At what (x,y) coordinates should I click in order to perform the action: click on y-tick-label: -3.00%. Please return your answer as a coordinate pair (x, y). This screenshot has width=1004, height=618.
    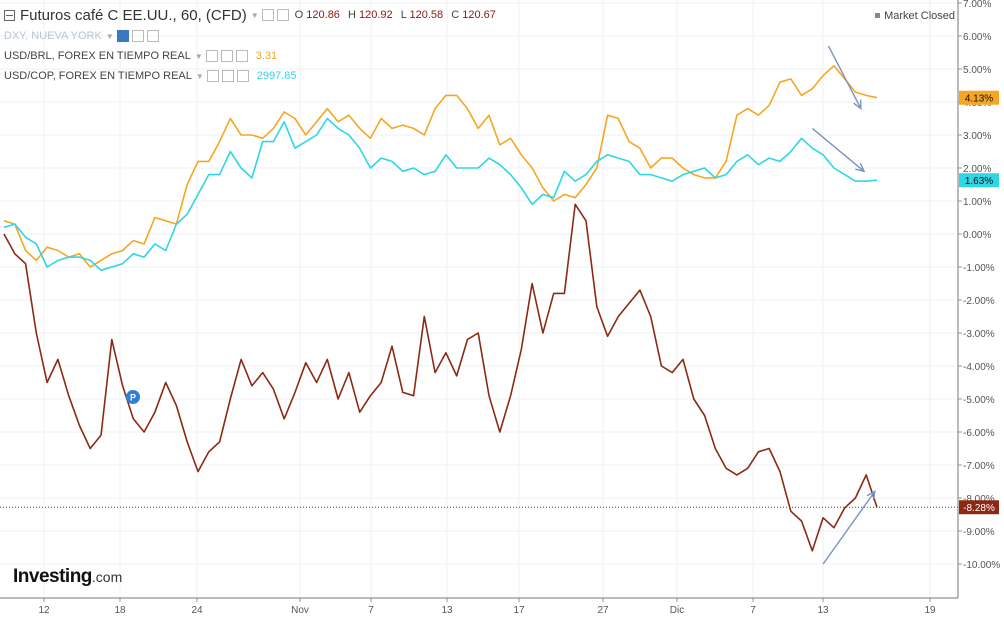
    Looking at the image, I should click on (979, 334).